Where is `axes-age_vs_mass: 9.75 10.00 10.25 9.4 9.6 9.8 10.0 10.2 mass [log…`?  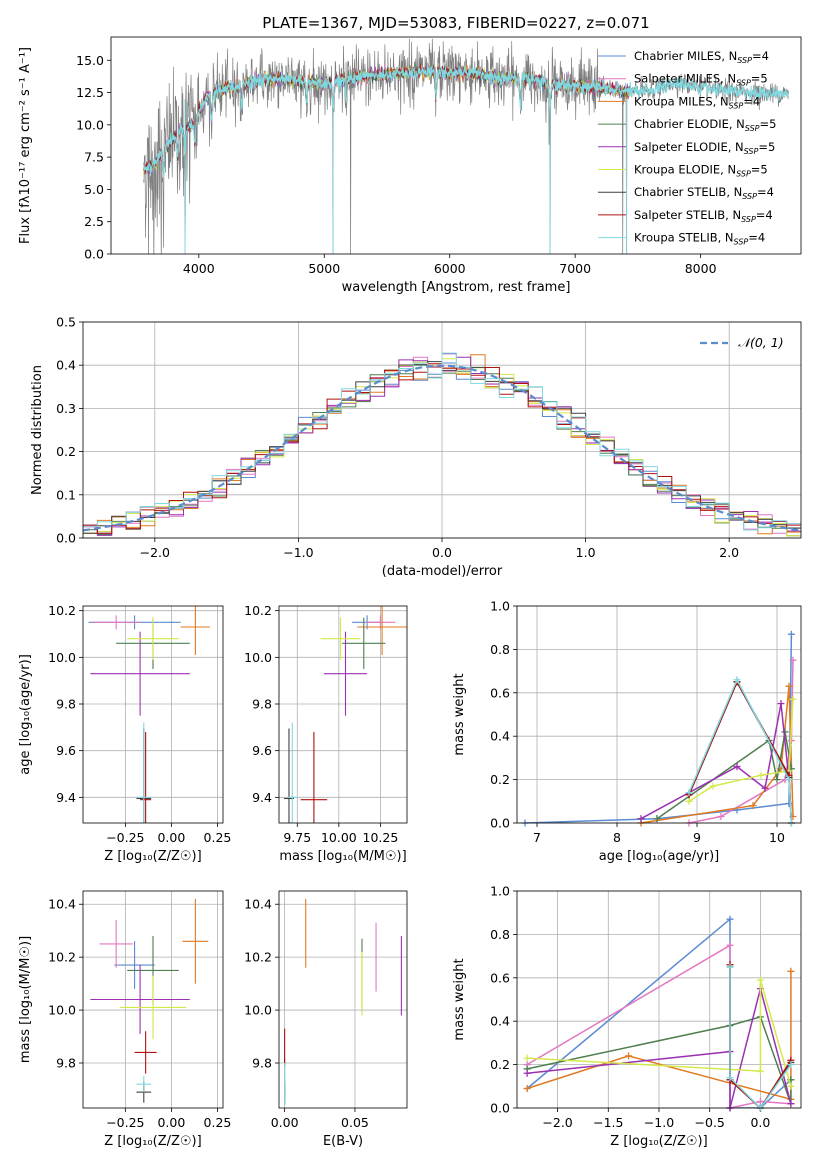
axes-age_vs_mass: 9.75 10.00 10.25 9.4 9.6 9.8 10.0 10.2 mass [log… is located at coordinates (326, 733).